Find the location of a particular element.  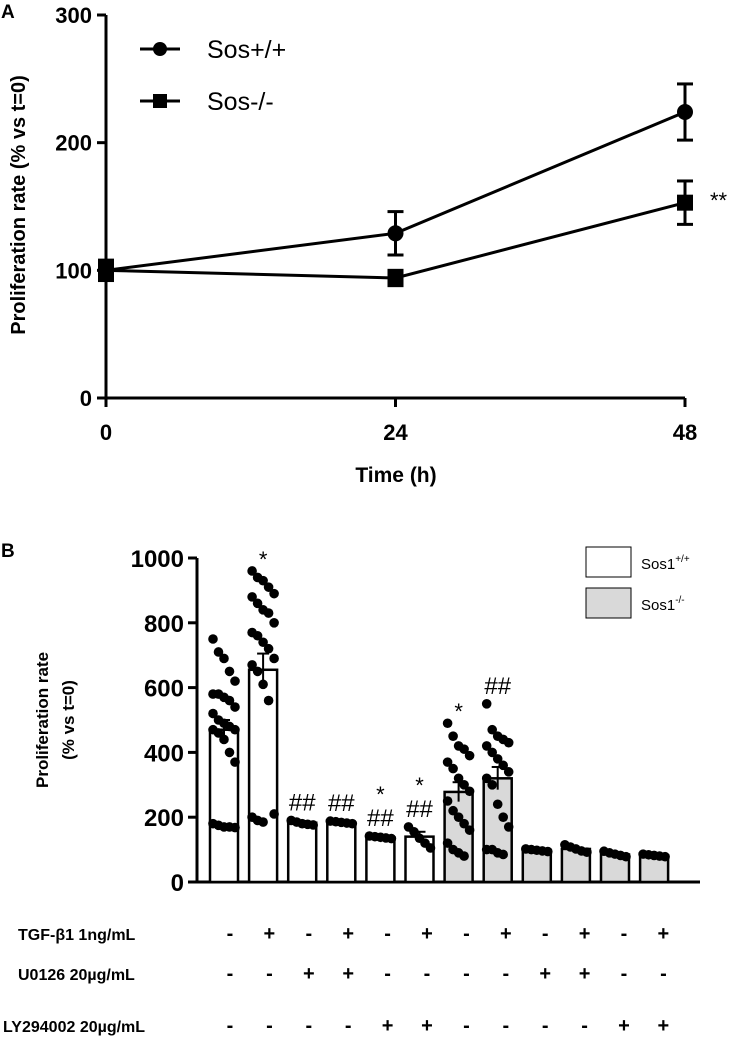

panel-b-y-tick-label: 800 is located at coordinates (164, 624).